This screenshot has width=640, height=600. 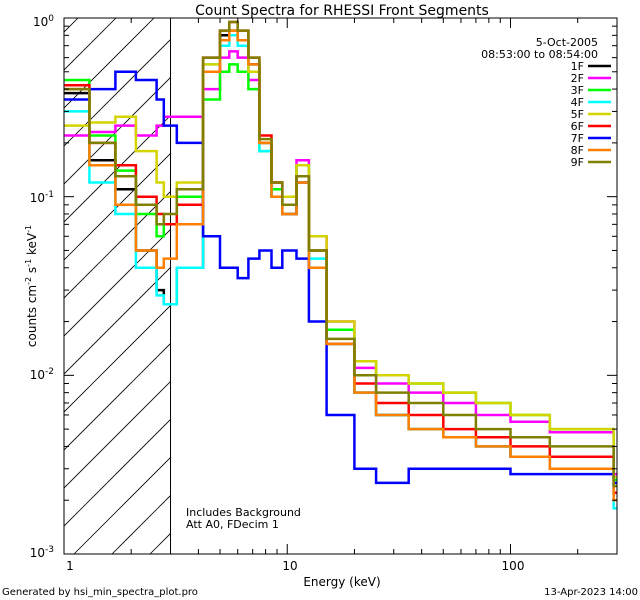 I want to click on legend-label-4f: 4F, so click(x=577, y=102).